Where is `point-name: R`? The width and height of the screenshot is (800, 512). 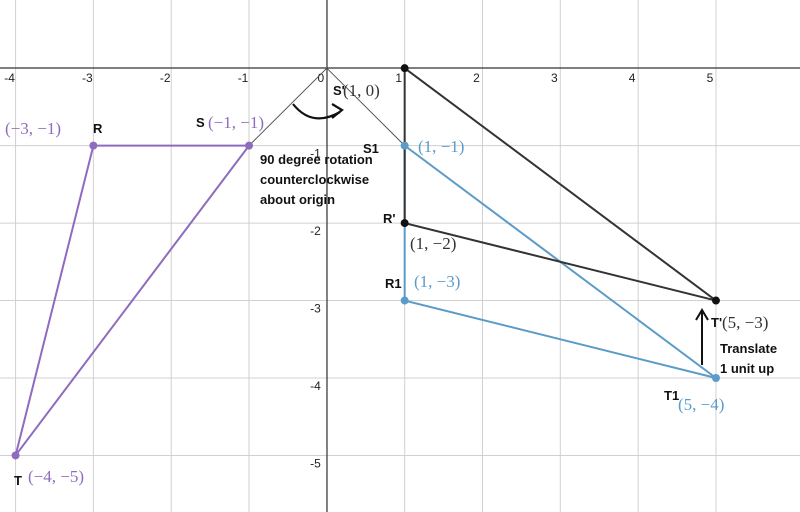
point-name: R is located at coordinates (98, 128).